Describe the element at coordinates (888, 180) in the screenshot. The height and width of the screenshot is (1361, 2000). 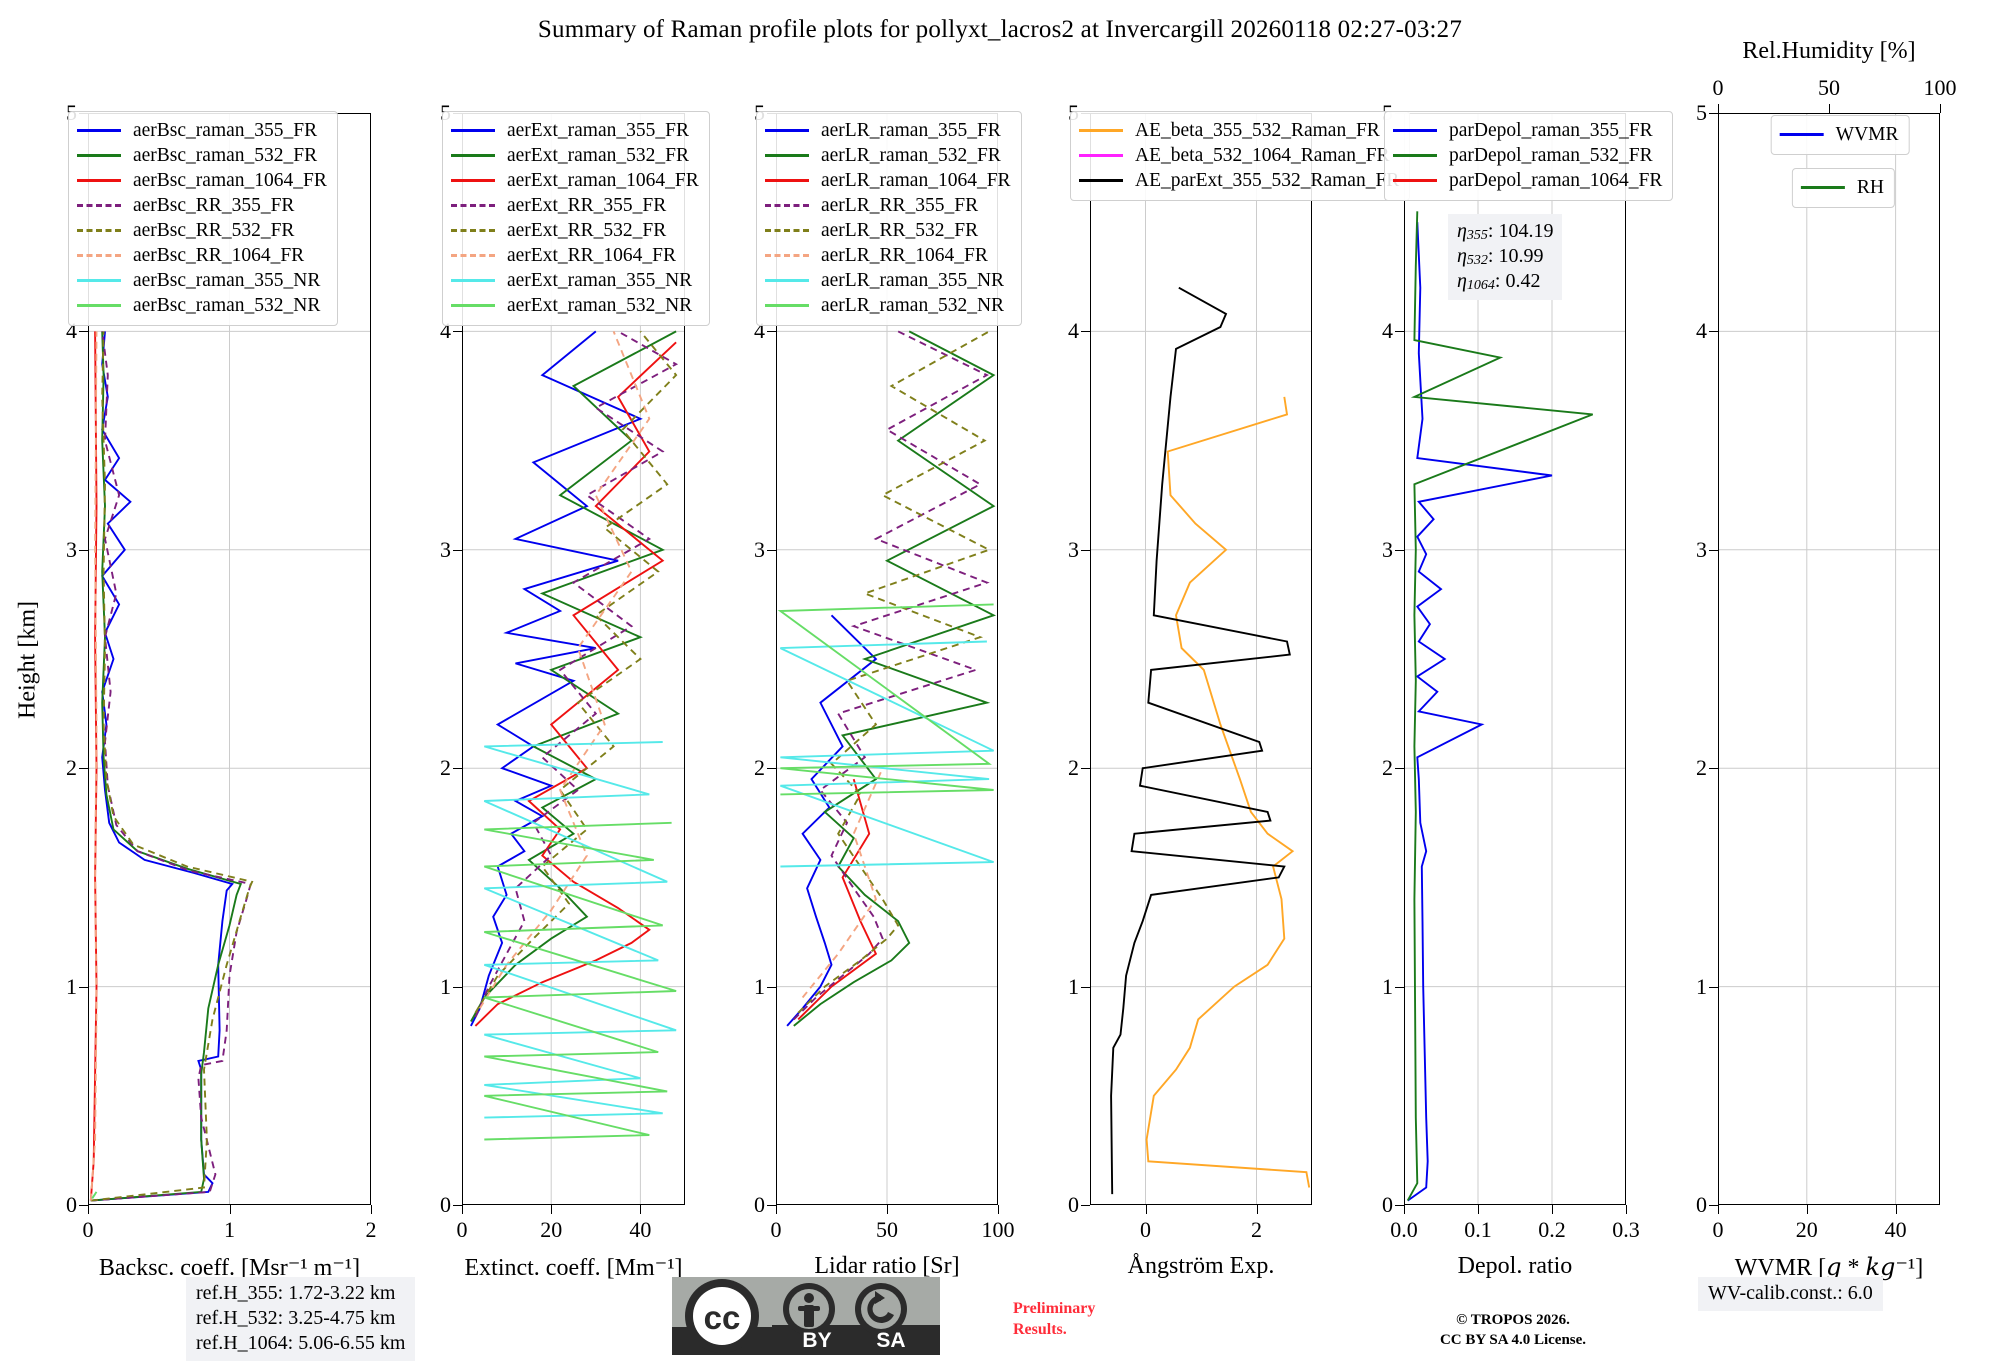
I see `legend-entry: aerLR_raman_1064_FR` at that location.